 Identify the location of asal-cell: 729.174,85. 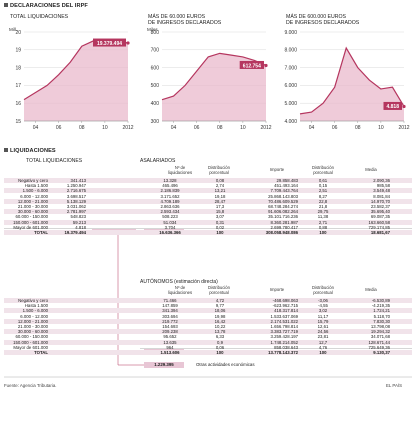
(379, 227).